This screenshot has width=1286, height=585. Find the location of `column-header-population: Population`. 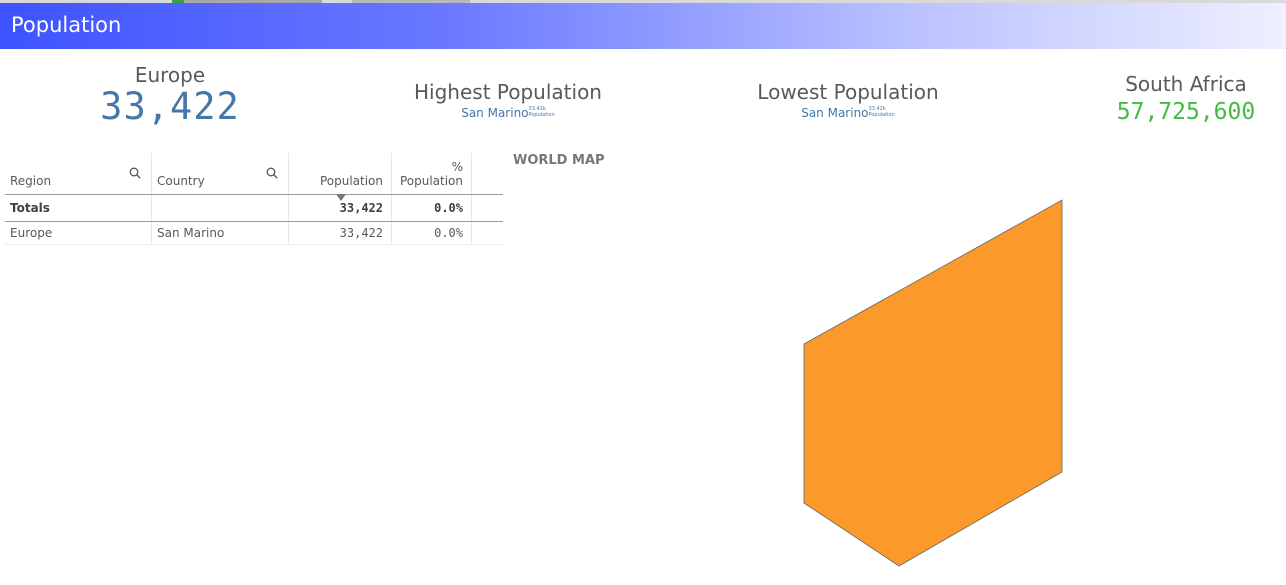

column-header-population: Population is located at coordinates (340, 177).